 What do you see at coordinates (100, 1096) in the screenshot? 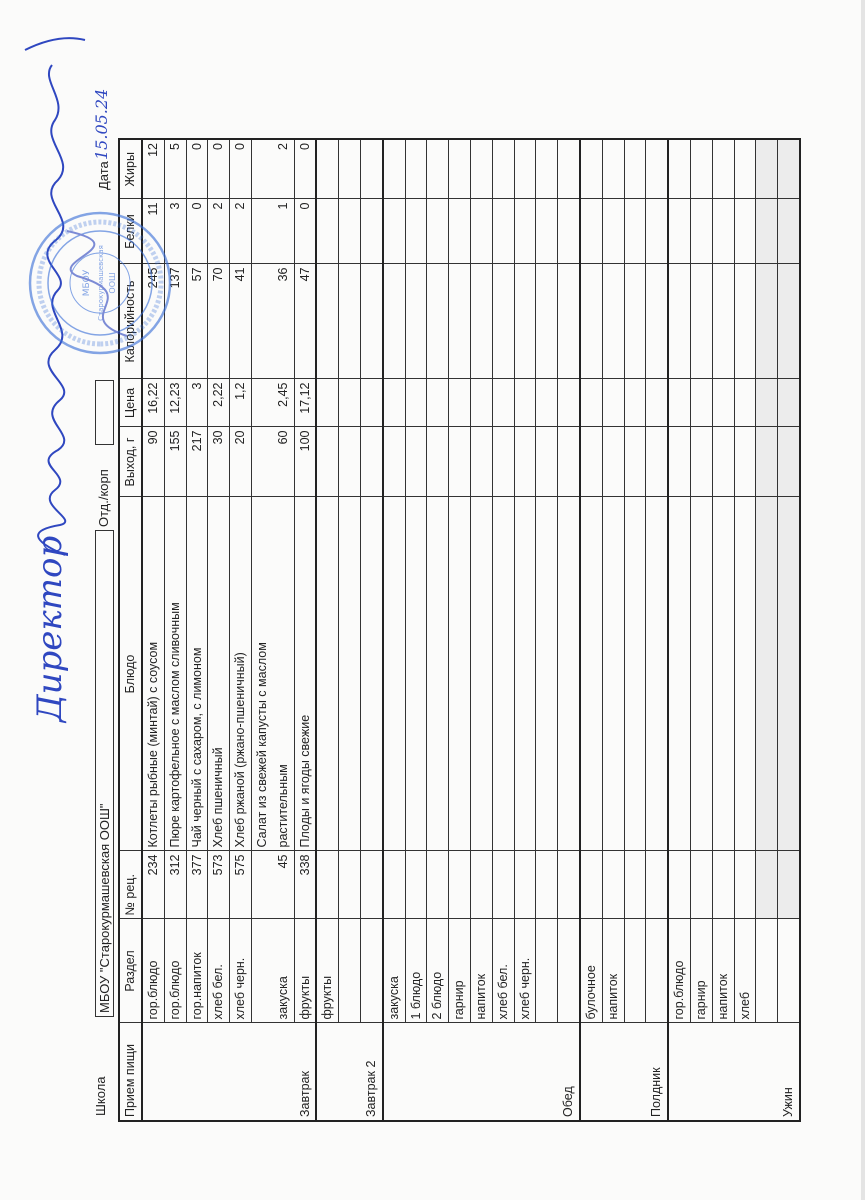
I see `school-label: Школа` at bounding box center [100, 1096].